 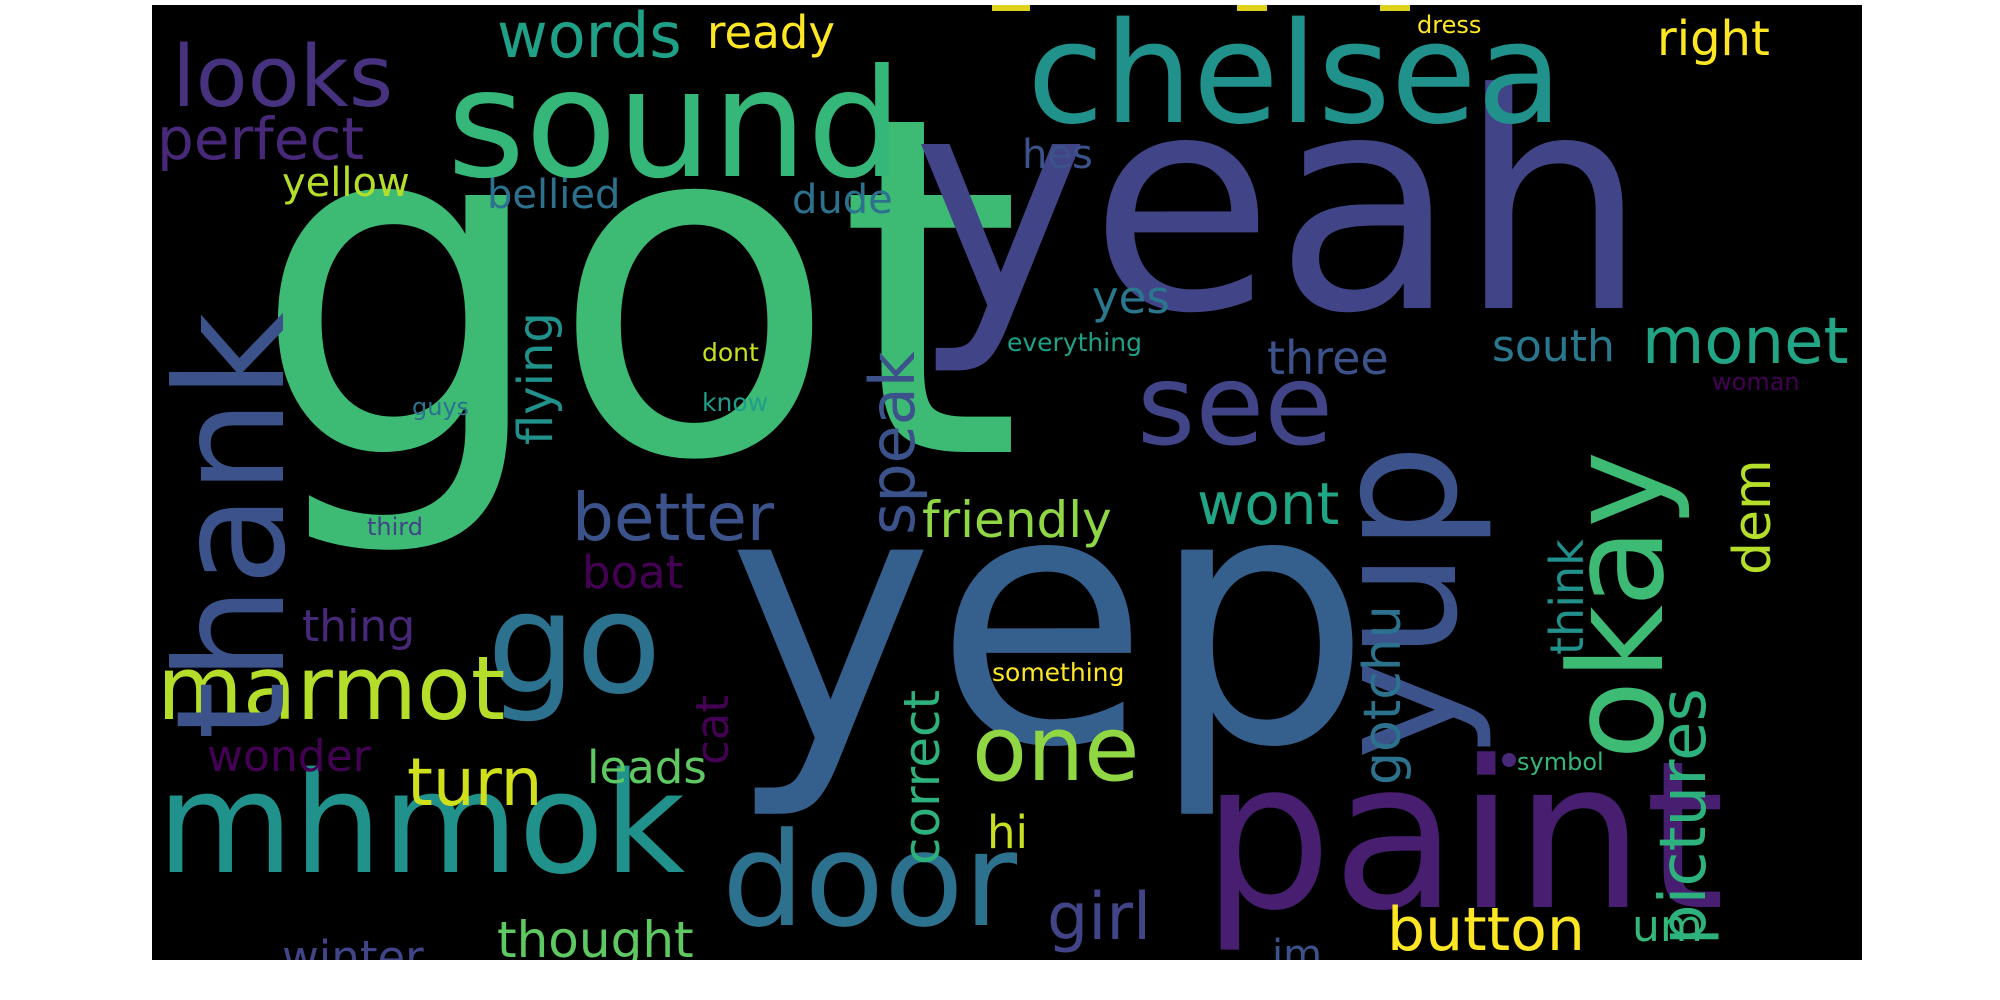 What do you see at coordinates (730, 352) in the screenshot?
I see `word-dont: dont` at bounding box center [730, 352].